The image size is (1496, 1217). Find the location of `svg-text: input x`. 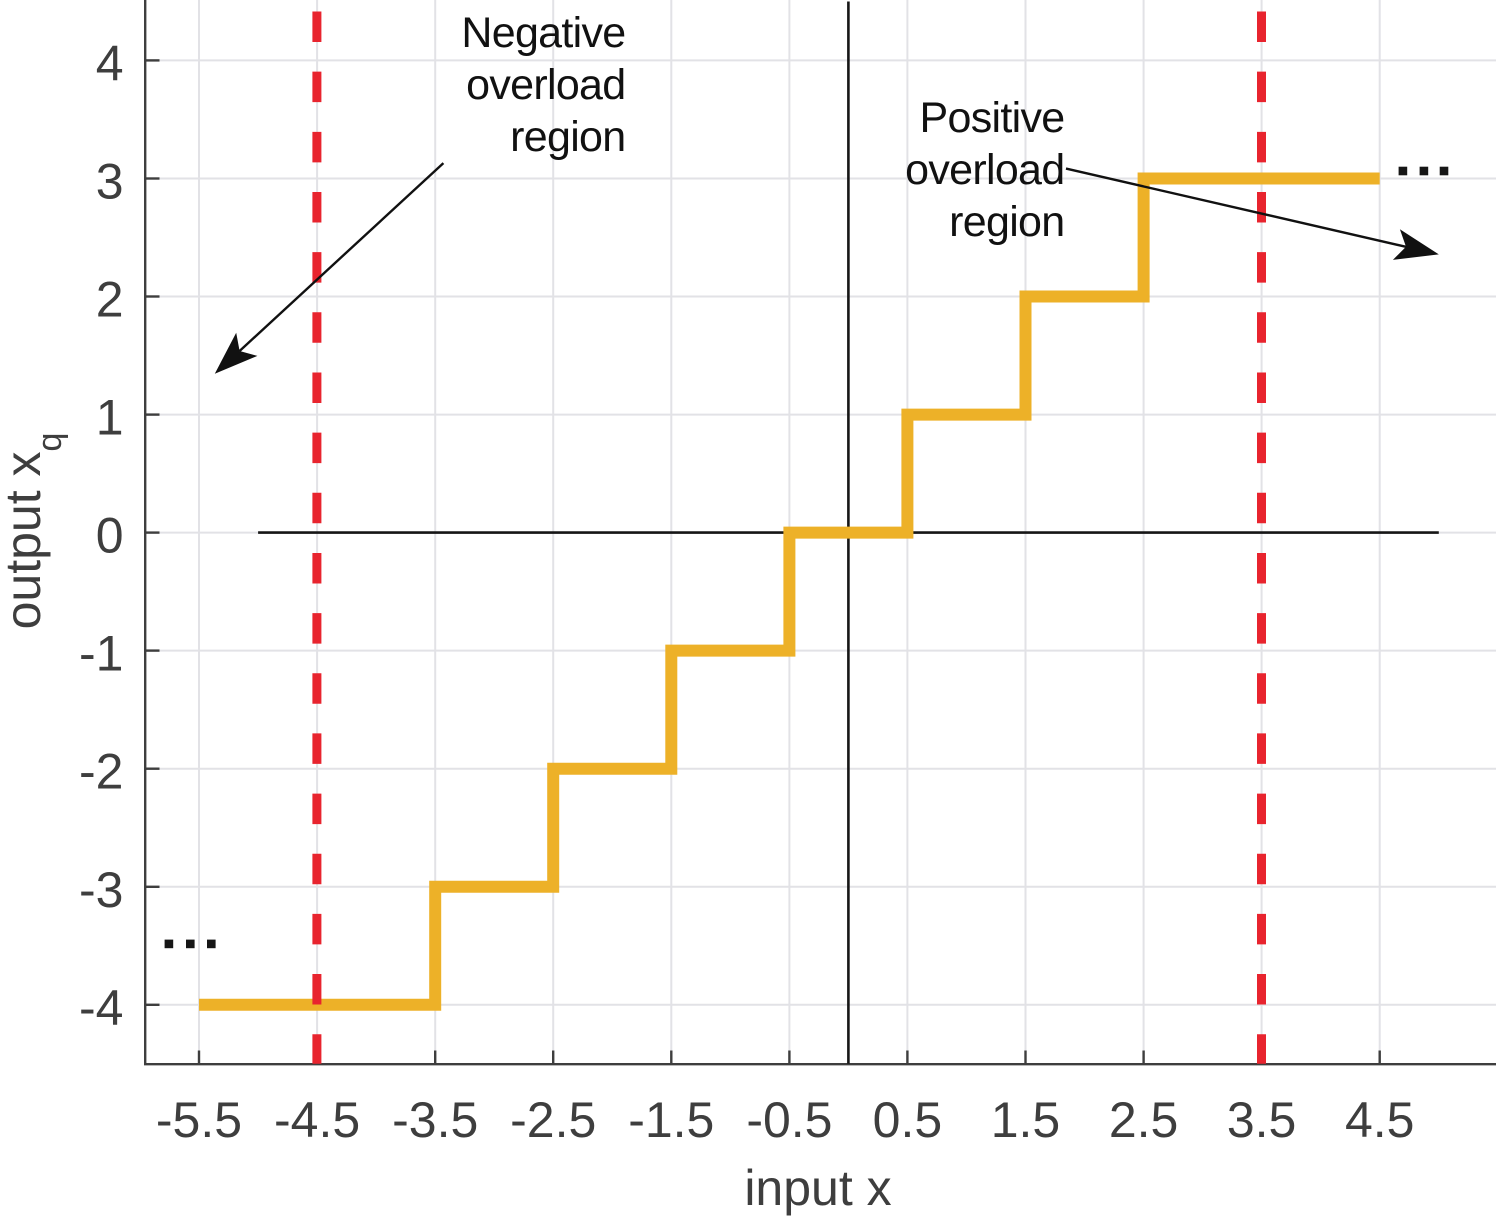

svg-text: input x is located at coordinates (817, 1188).